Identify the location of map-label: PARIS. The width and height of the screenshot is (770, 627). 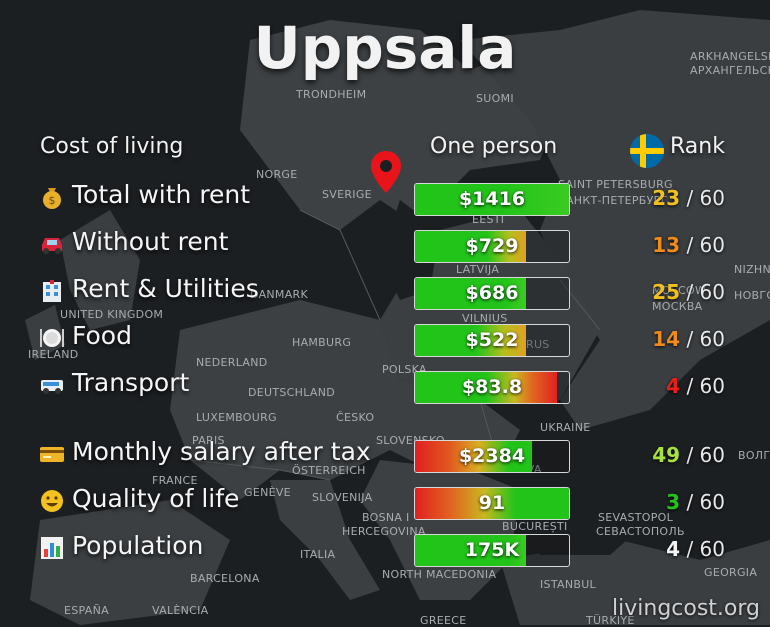
(208, 440).